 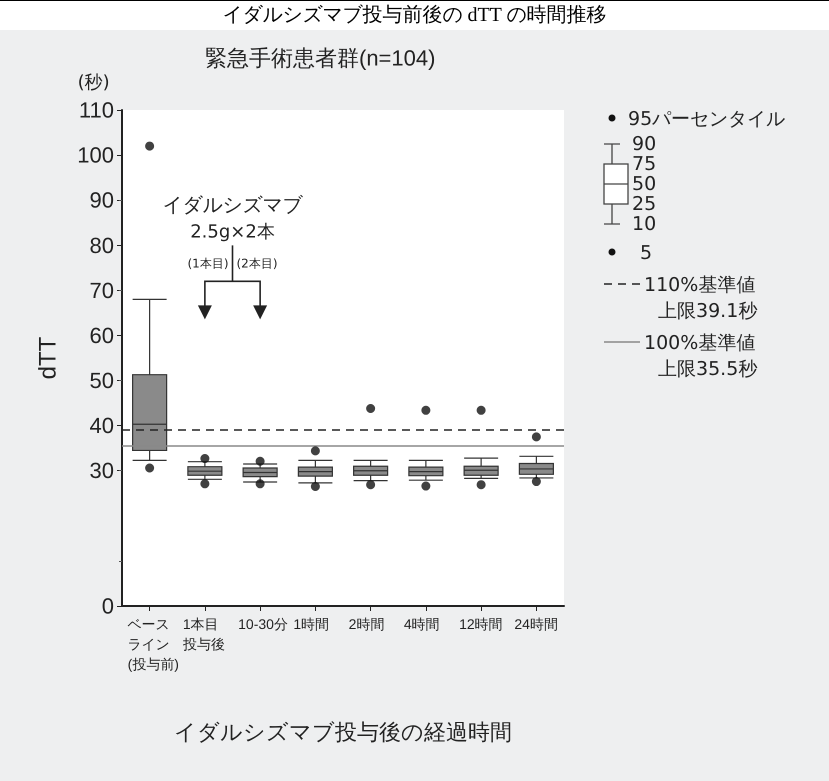 I want to click on annotation: (1本目), so click(x=208, y=263).